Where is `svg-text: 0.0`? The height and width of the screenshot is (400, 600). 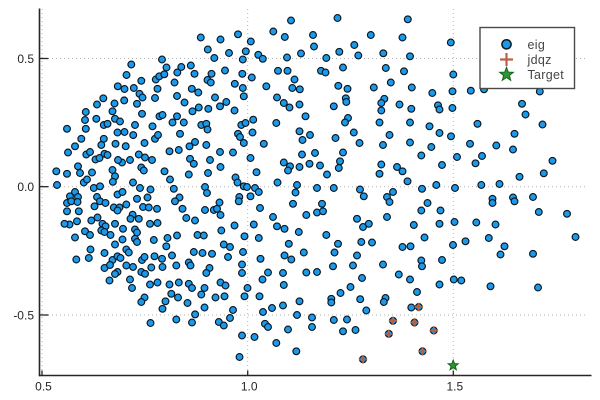 svg-text: 0.0 is located at coordinates (25, 187).